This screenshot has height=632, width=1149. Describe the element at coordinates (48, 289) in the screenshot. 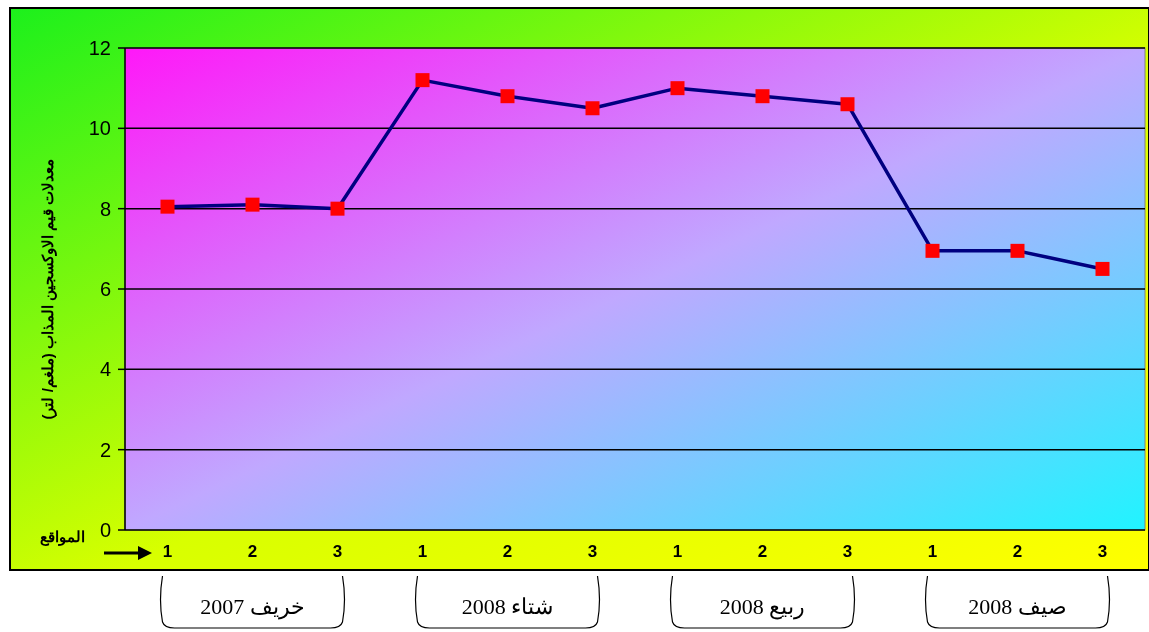

I see `y-axis-title: معدلات قيم الاوكسجين المذاب (ملغم/ لتر)` at that location.